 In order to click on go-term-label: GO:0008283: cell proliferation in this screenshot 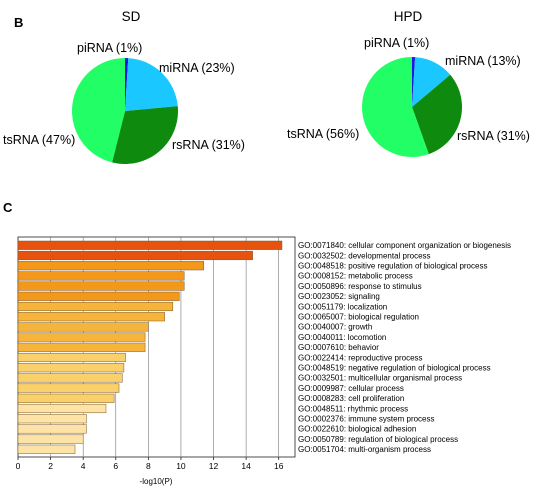, I will do `click(351, 398)`.